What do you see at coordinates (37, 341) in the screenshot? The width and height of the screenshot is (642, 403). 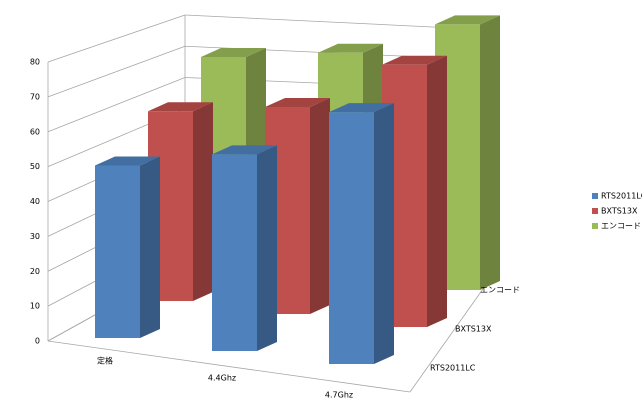 I see `y-tick-label: 0` at bounding box center [37, 341].